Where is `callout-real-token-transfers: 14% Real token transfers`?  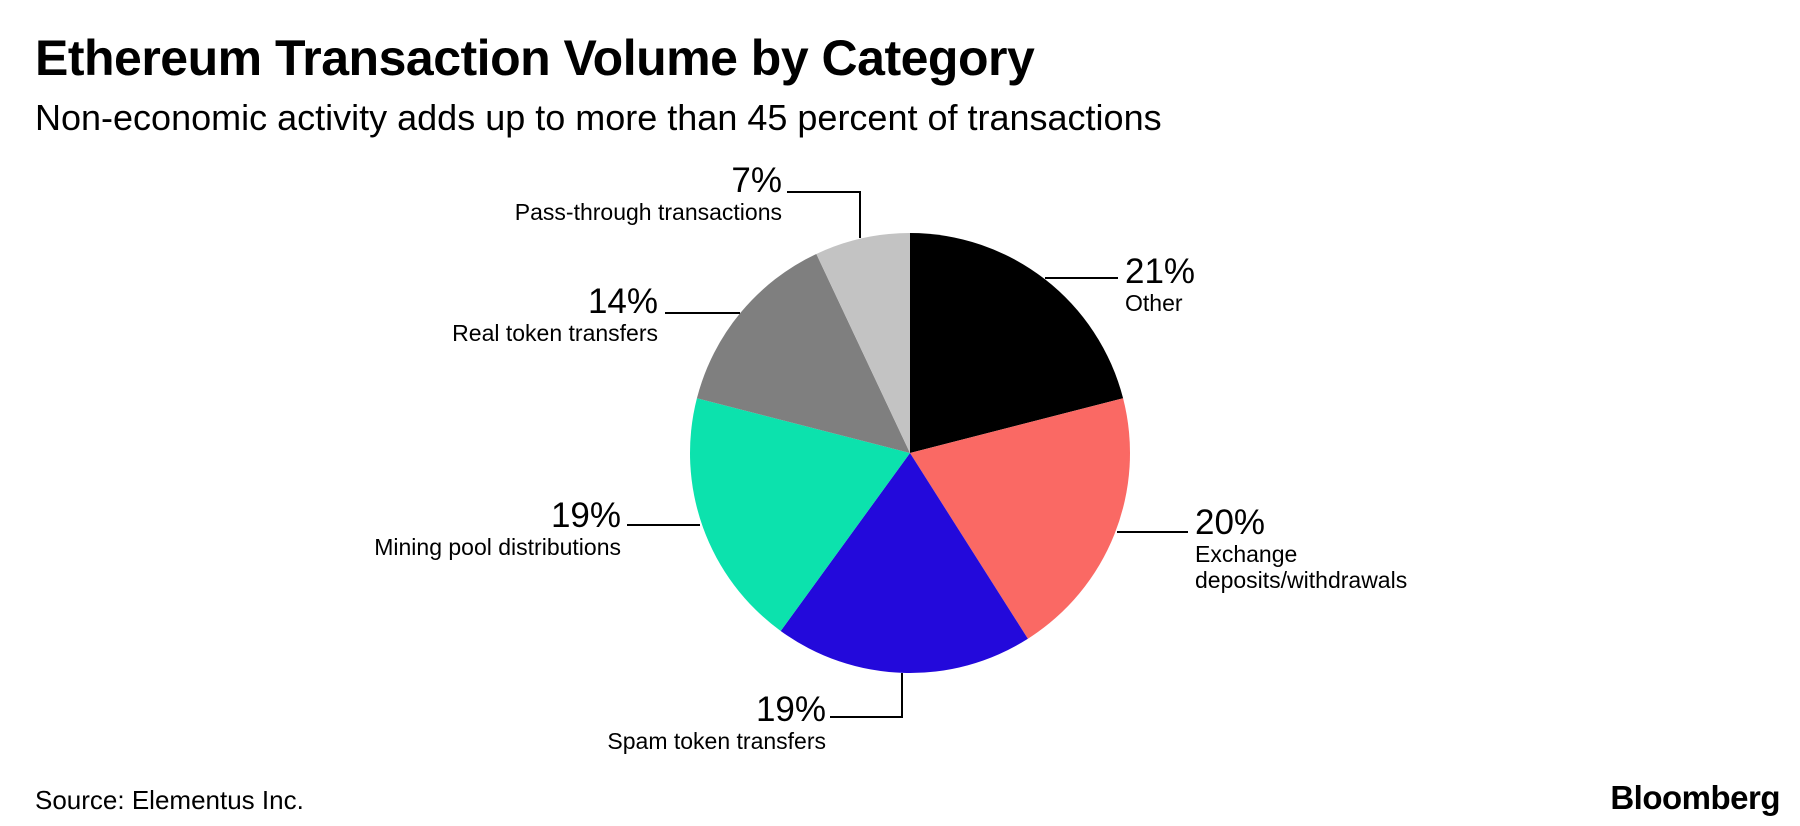
callout-real-token-transfers: 14% Real token transfers is located at coordinates (555, 314).